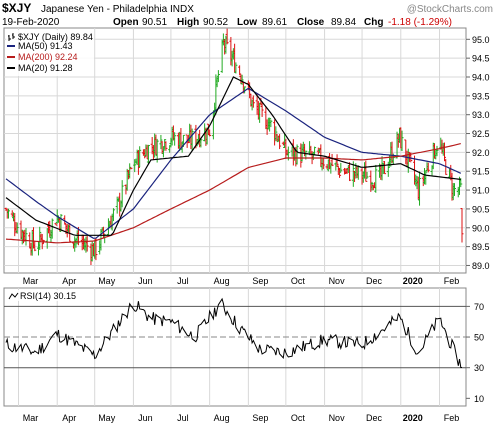 The width and height of the screenshot is (495, 428). What do you see at coordinates (481, 59) in the screenshot?
I see `price-tick-label: 94.5` at bounding box center [481, 59].